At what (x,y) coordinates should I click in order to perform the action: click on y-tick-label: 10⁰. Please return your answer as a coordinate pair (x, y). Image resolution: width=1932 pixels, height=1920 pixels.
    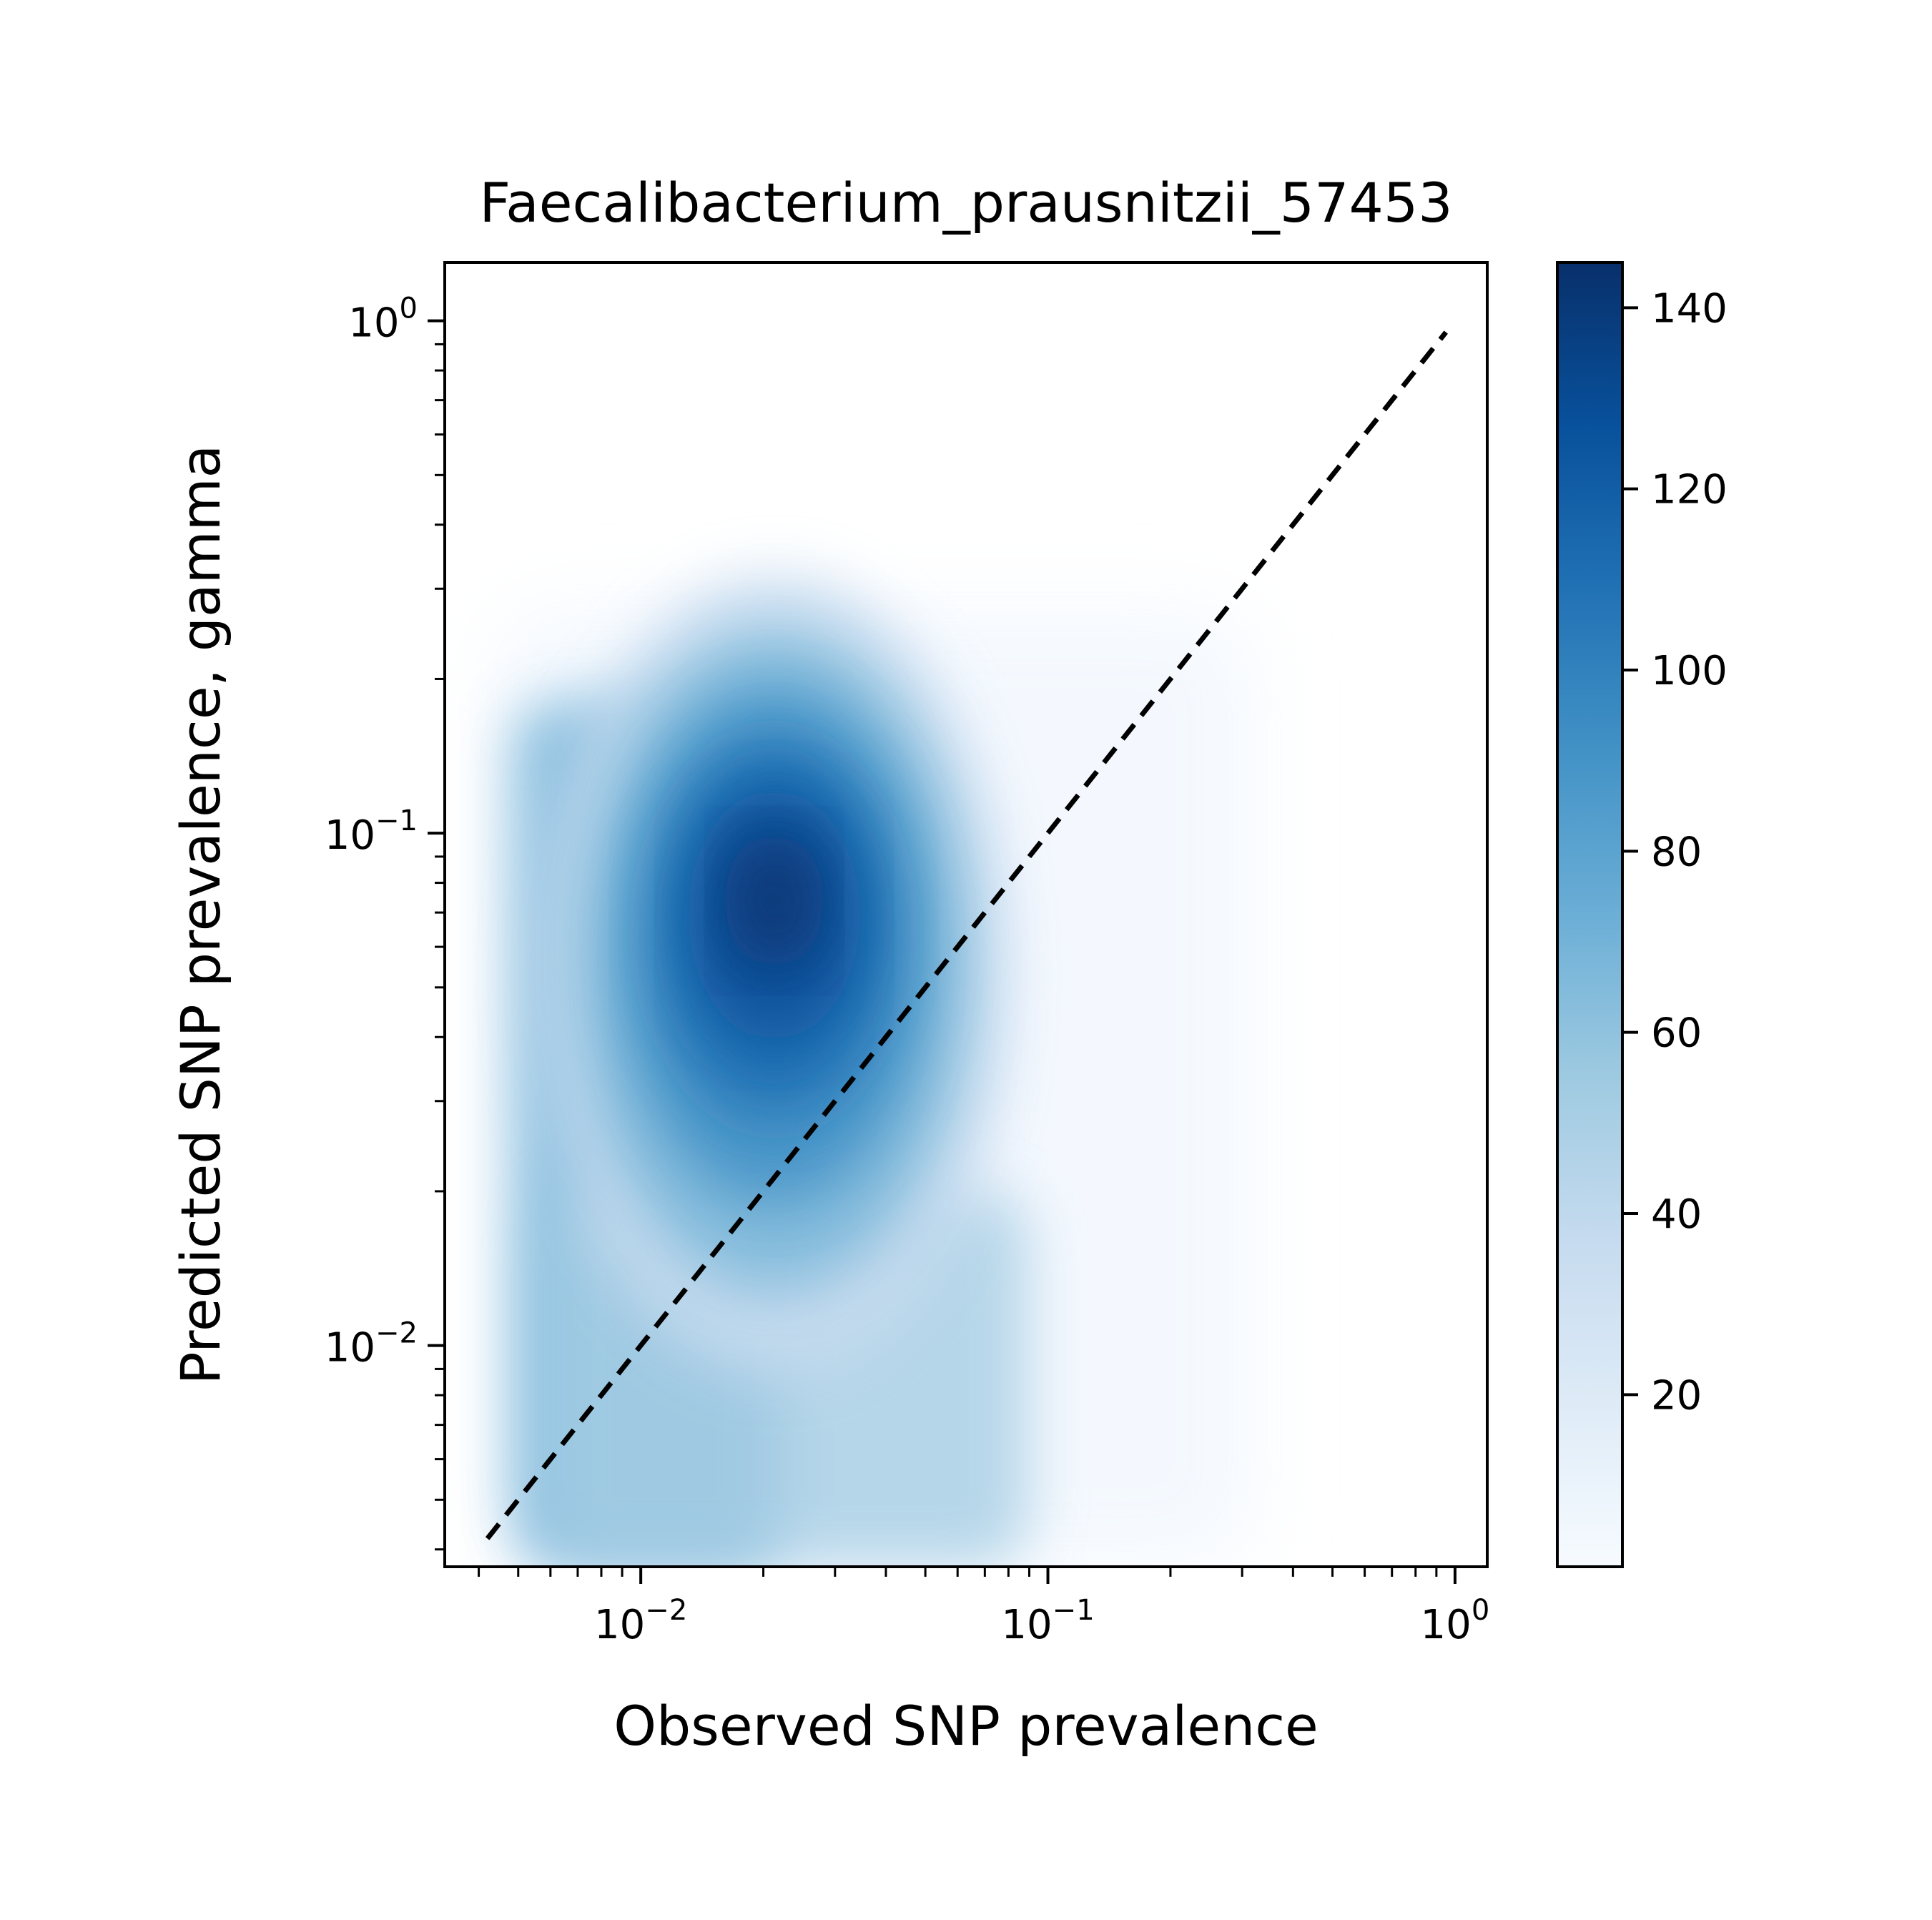
    Looking at the image, I should click on (383, 319).